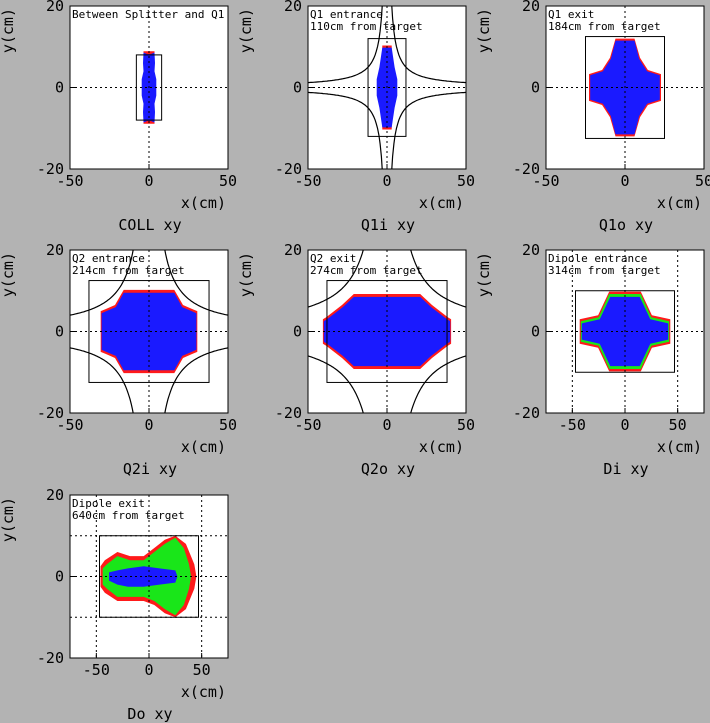  What do you see at coordinates (143, 576) in the screenshot?
I see `blue-distribution` at bounding box center [143, 576].